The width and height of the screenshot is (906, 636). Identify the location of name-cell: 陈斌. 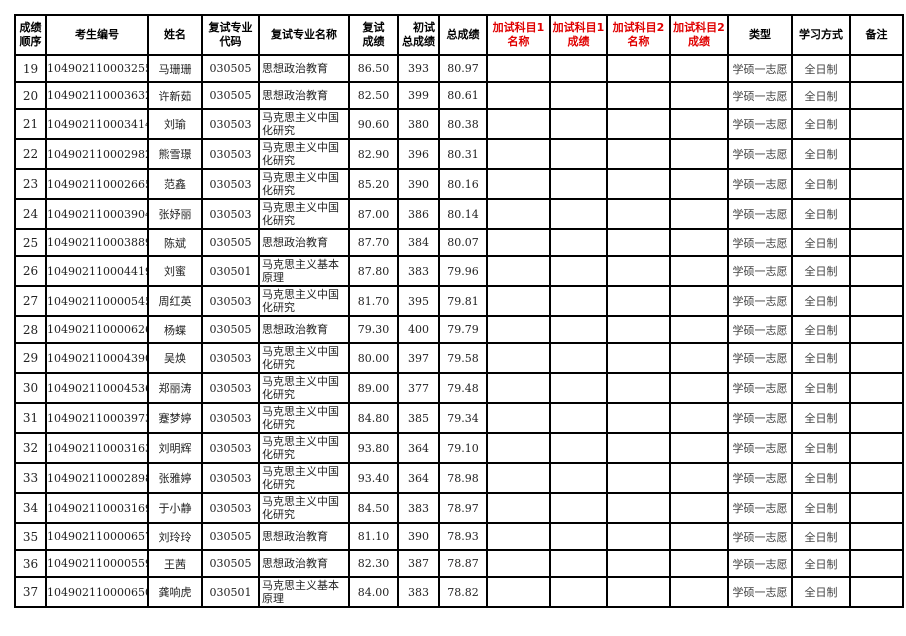
(175, 242).